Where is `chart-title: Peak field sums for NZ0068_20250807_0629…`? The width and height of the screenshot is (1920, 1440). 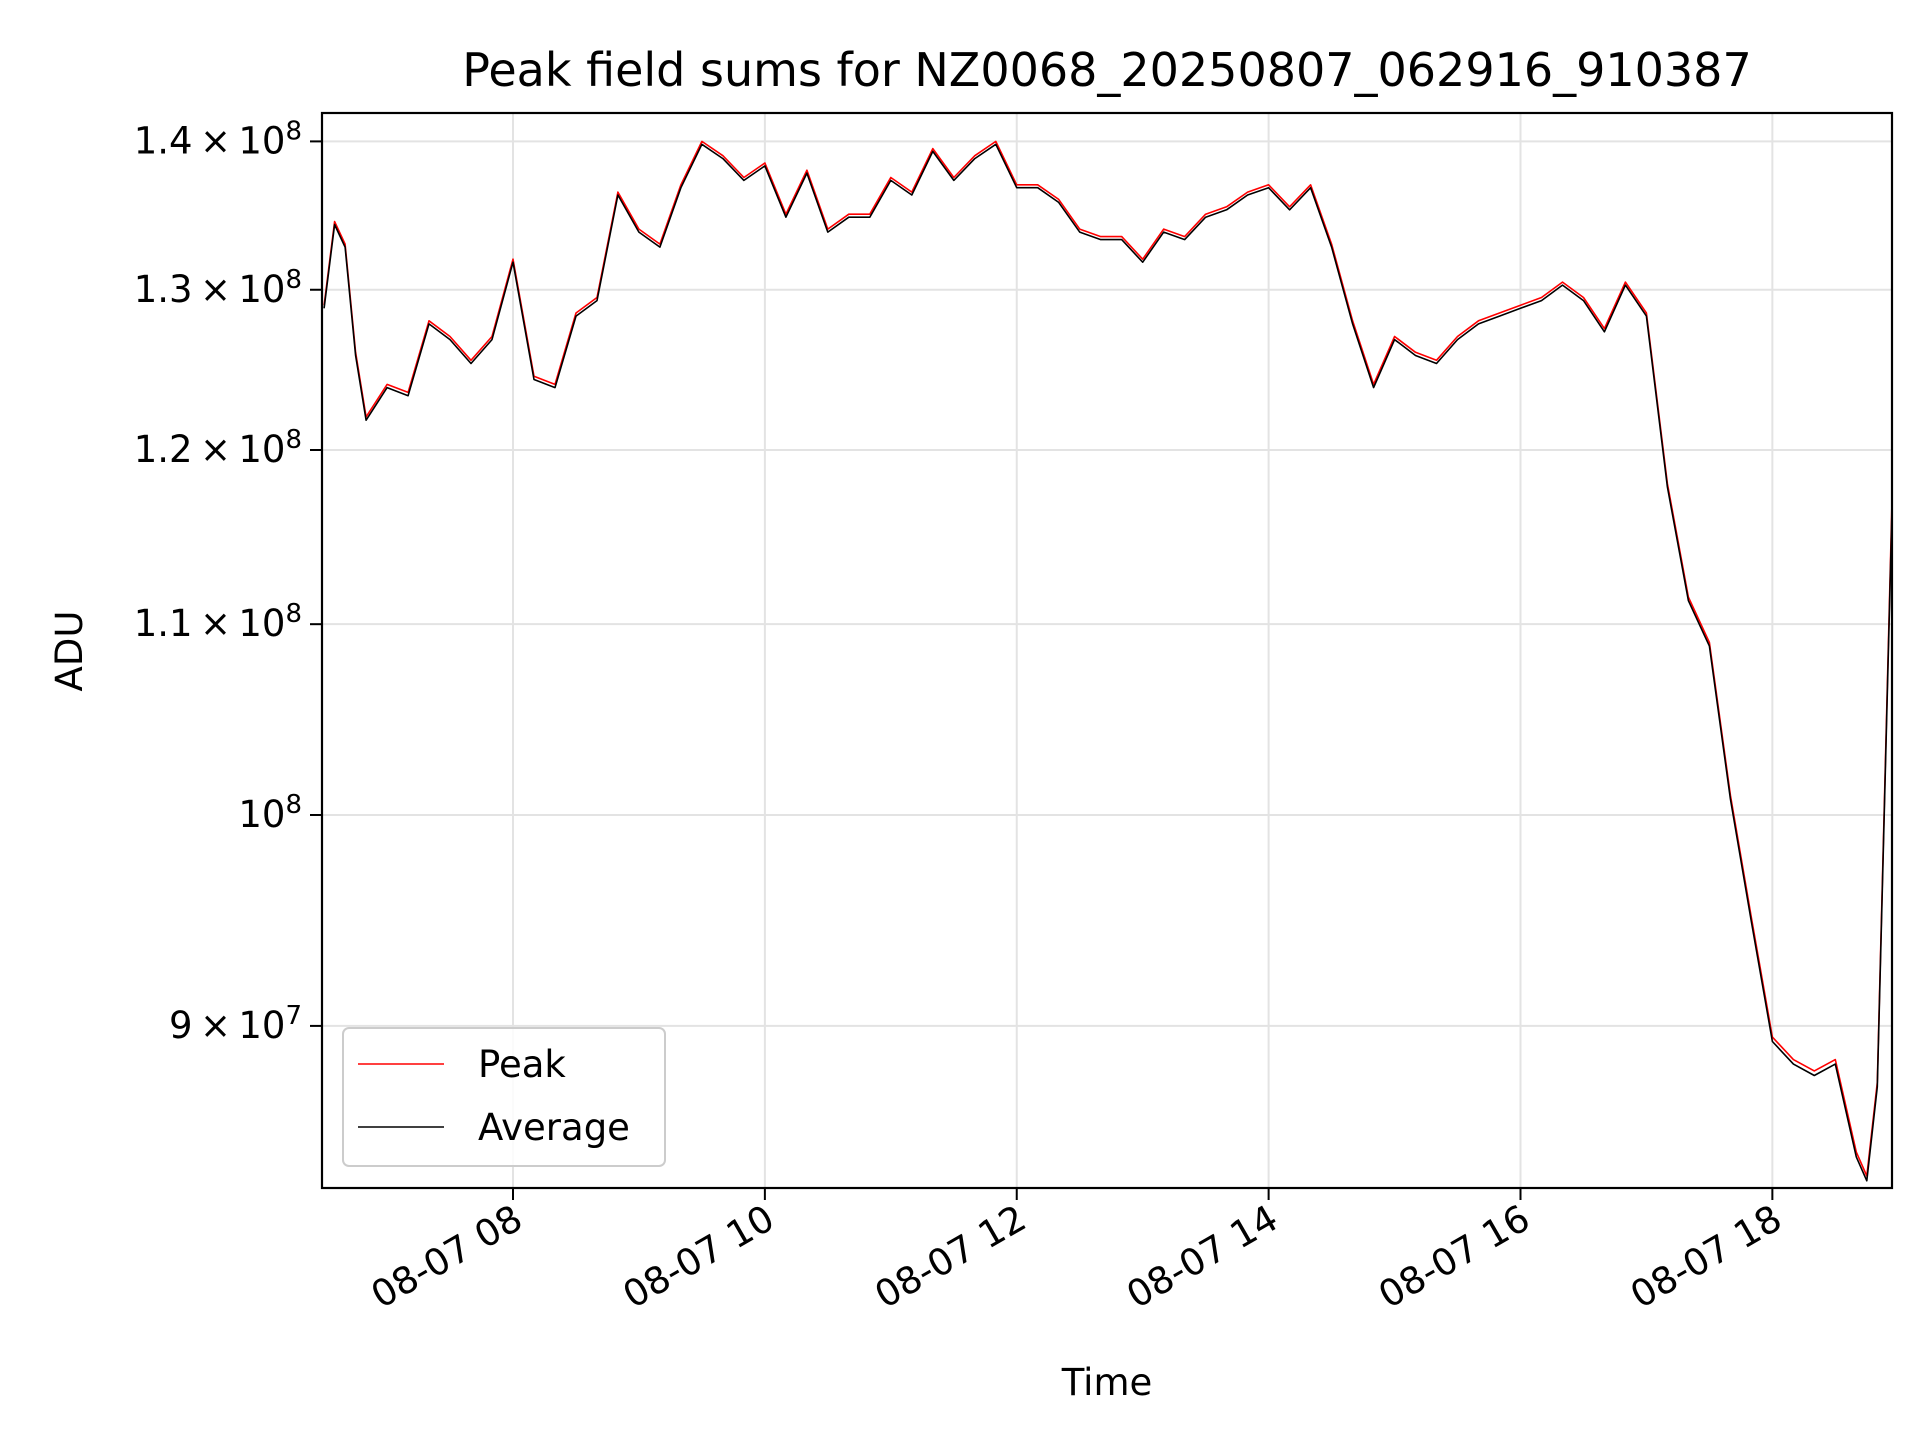 chart-title: Peak field sums for NZ0068_20250807_0629… is located at coordinates (1106, 70).